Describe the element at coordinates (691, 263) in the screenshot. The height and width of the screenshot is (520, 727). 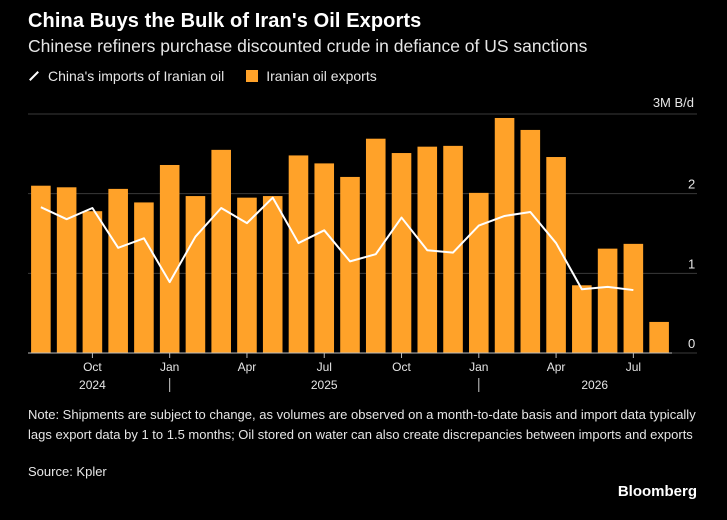
I see `y-tick-label: 1` at that location.